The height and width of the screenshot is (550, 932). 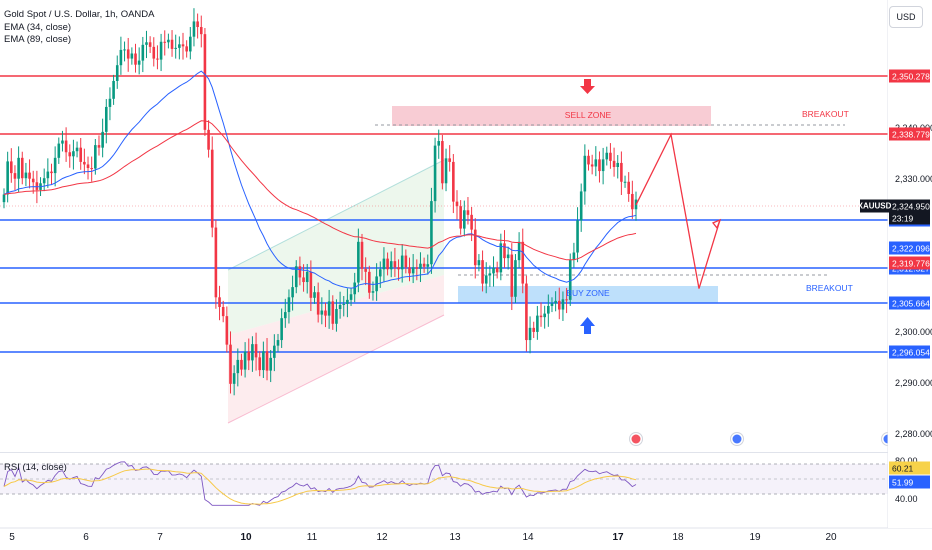 I want to click on ema34-legend: EMA (34, close), so click(x=38, y=27).